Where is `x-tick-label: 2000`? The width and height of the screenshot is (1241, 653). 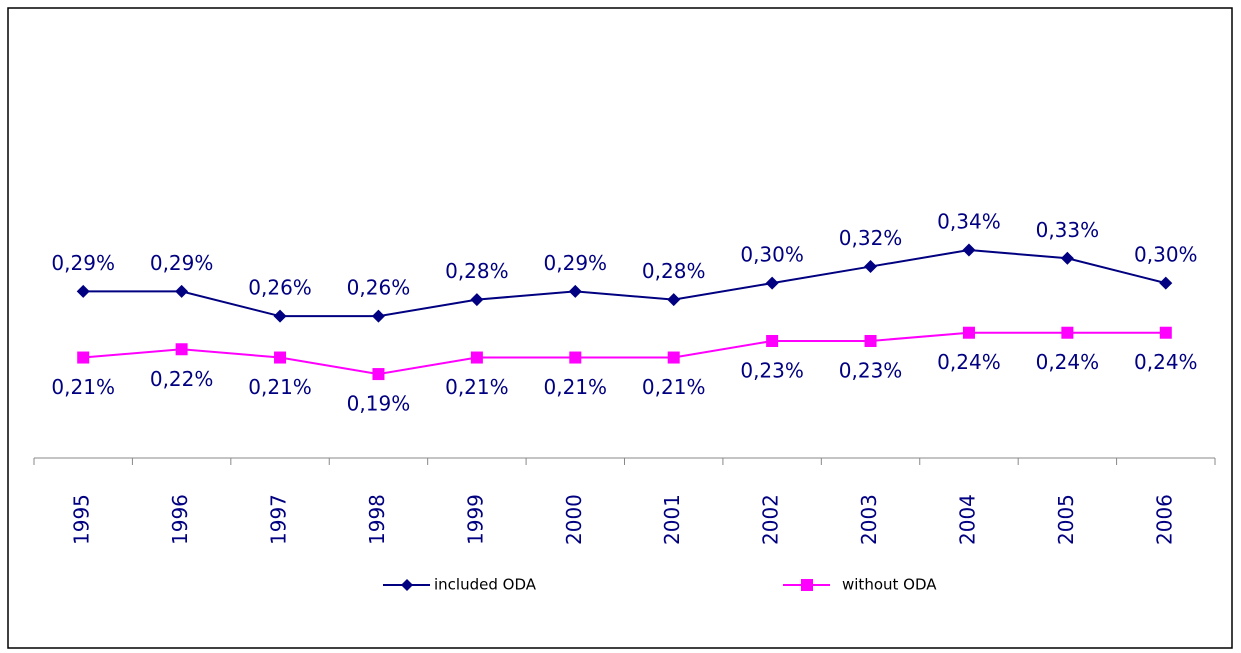 x-tick-label: 2000 is located at coordinates (574, 519).